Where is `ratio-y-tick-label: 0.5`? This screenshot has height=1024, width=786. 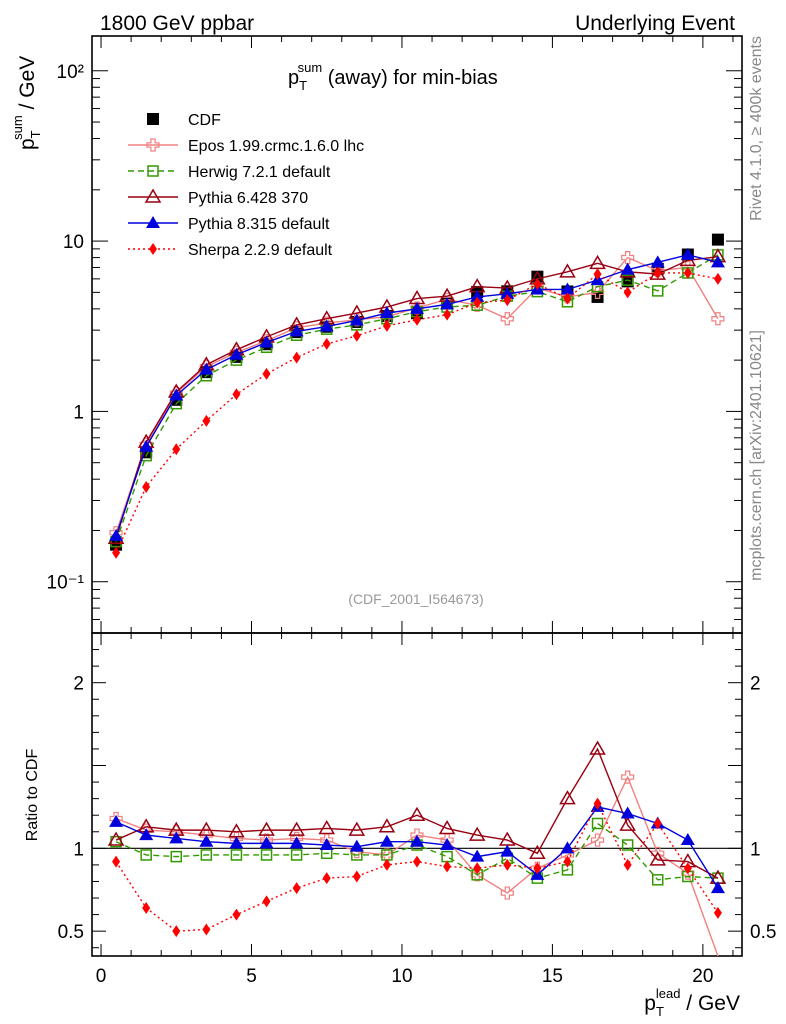
ratio-y-tick-label: 0.5 is located at coordinates (71, 932).